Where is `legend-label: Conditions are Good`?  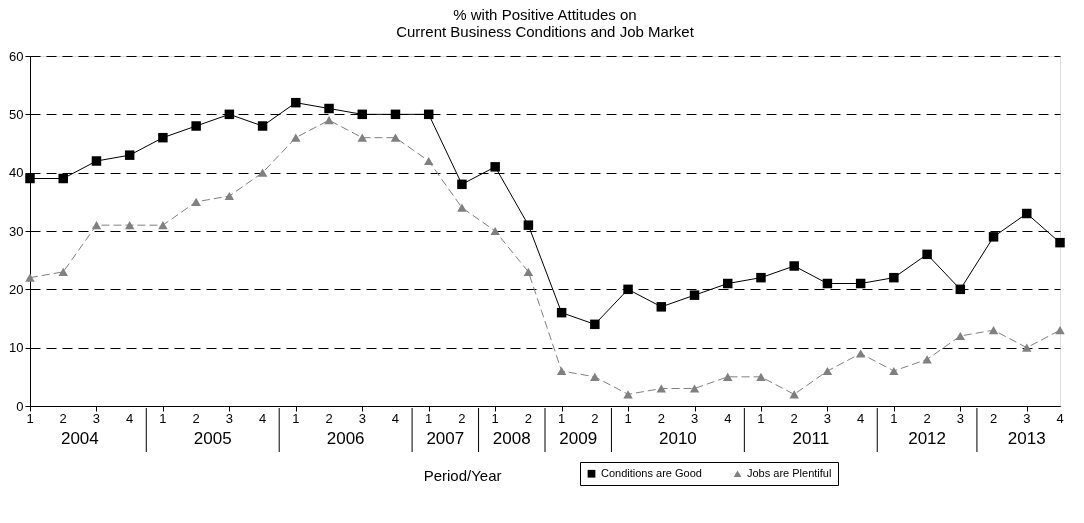 legend-label: Conditions are Good is located at coordinates (651, 472).